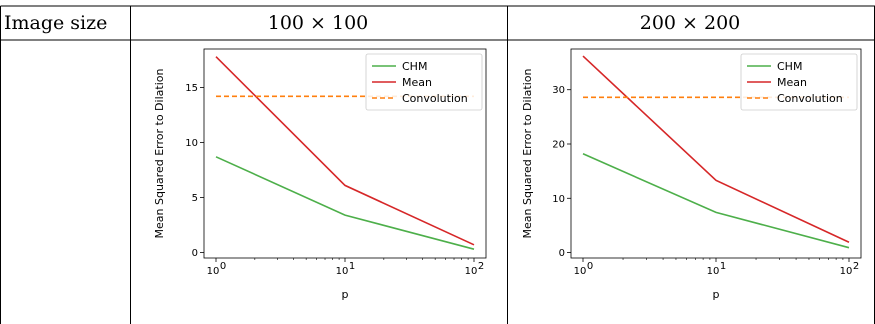 The height and width of the screenshot is (324, 875). Describe the element at coordinates (558, 145) in the screenshot. I see `y-tick-label: 20` at that location.